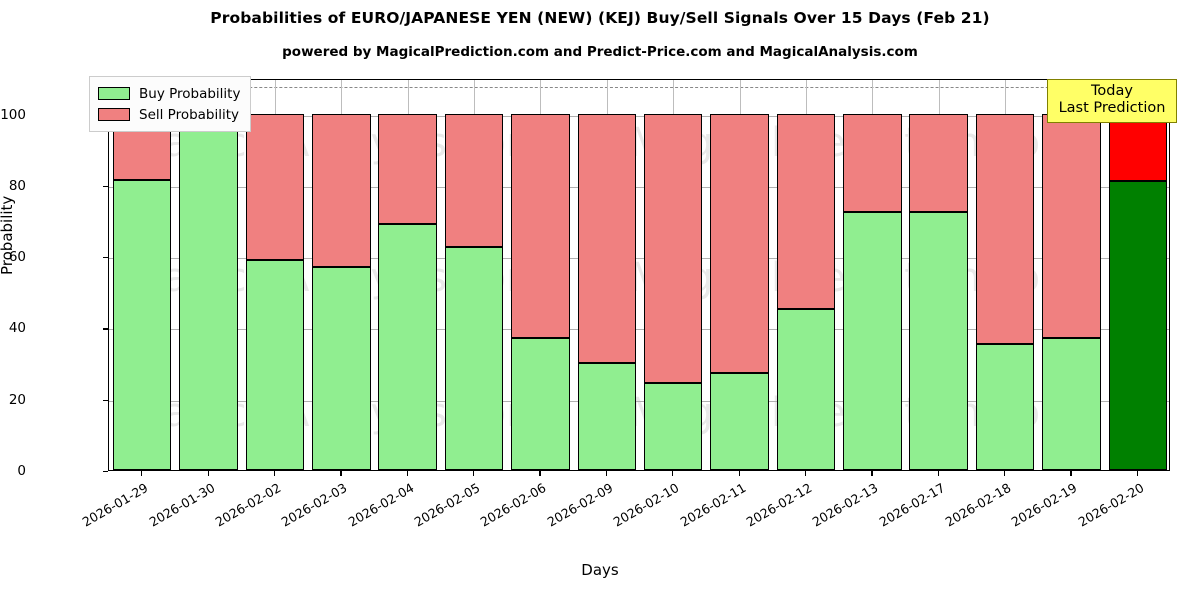 The height and width of the screenshot is (600, 1200). What do you see at coordinates (114, 114) in the screenshot?
I see `legend-swatch-sell` at bounding box center [114, 114].